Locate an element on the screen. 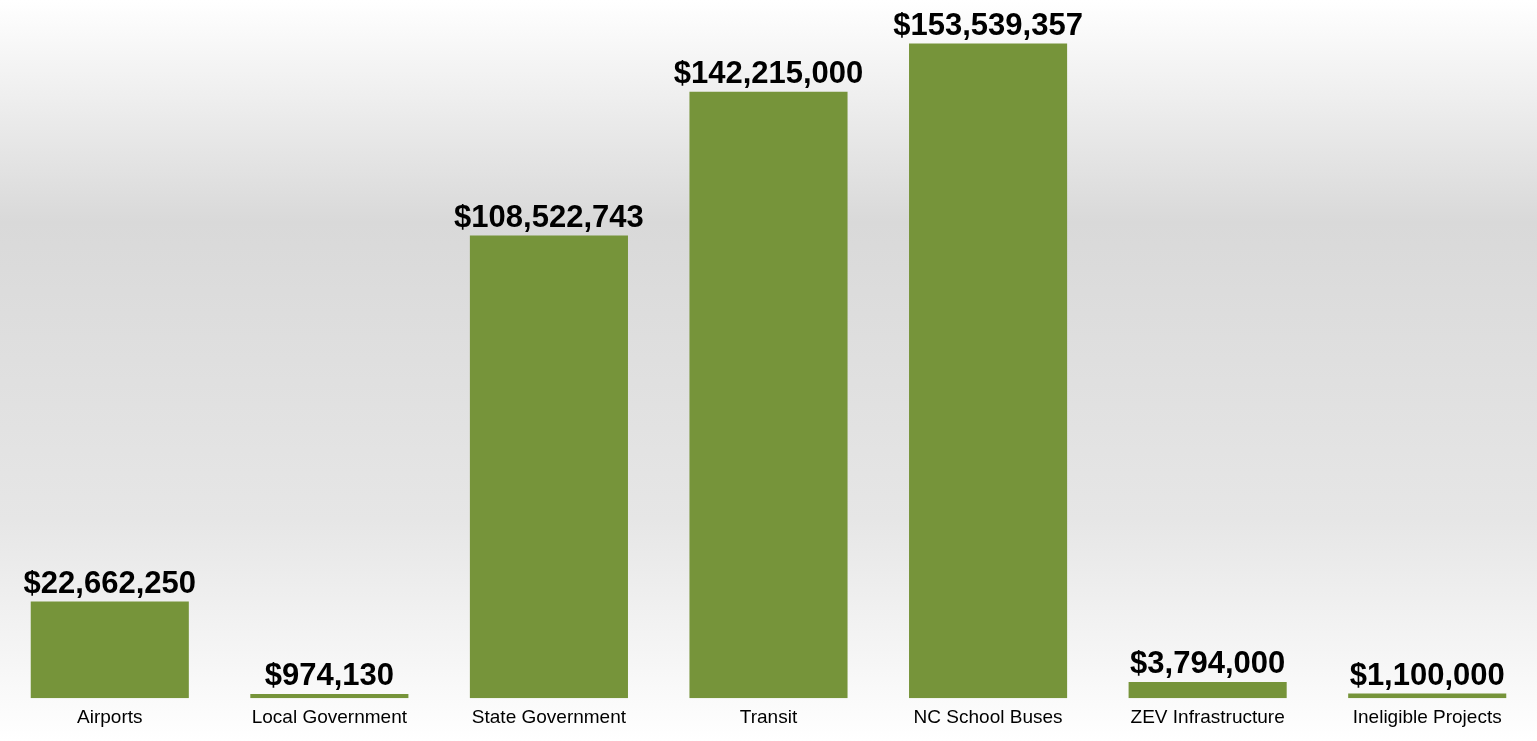 This screenshot has height=741, width=1537. x-tick-label: Transit is located at coordinates (768, 716).